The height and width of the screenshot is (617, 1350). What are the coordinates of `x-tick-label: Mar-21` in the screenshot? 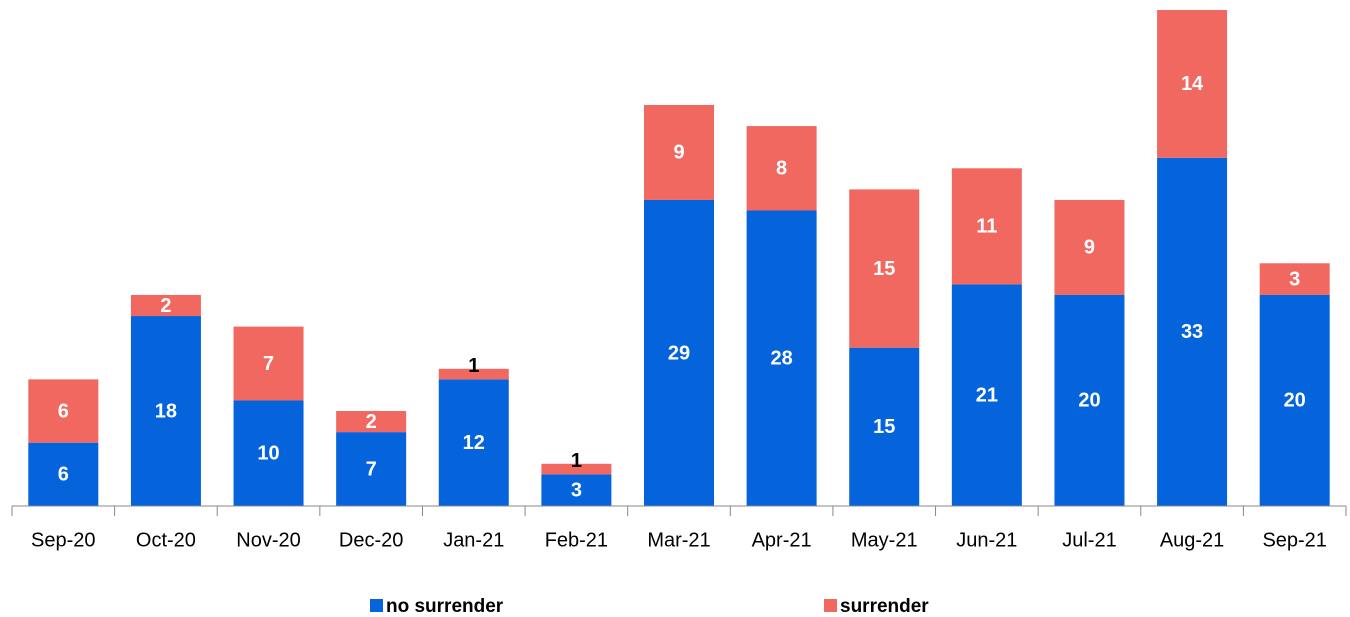 It's located at (678, 540).